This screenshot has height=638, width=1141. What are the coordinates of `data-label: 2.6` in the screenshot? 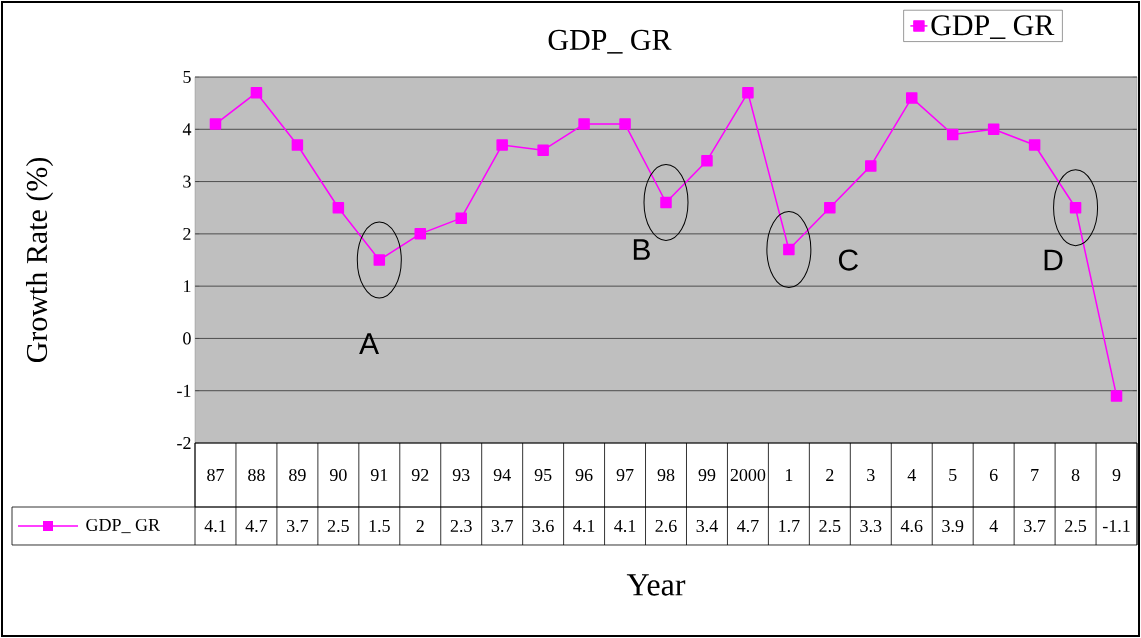 It's located at (666, 526).